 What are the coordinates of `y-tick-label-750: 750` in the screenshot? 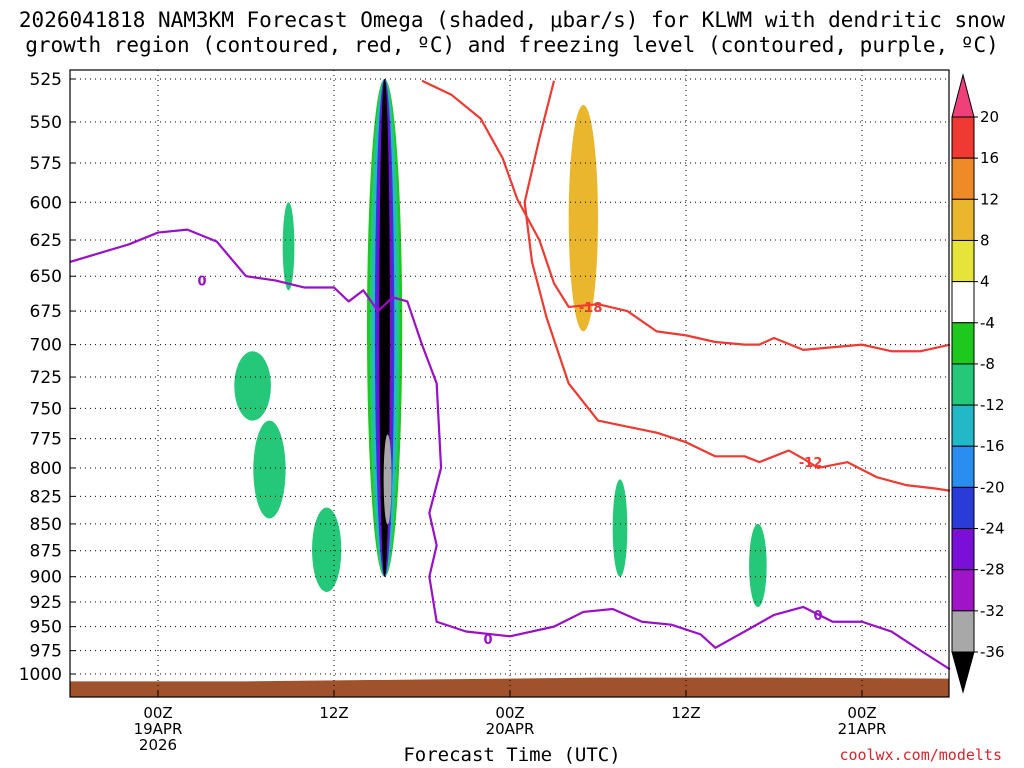 It's located at (46, 409).